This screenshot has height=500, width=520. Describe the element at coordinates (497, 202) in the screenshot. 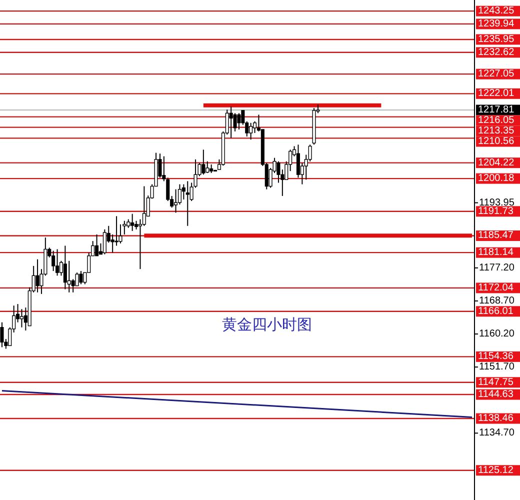

I see `y-tick-label: 1193.95` at that location.